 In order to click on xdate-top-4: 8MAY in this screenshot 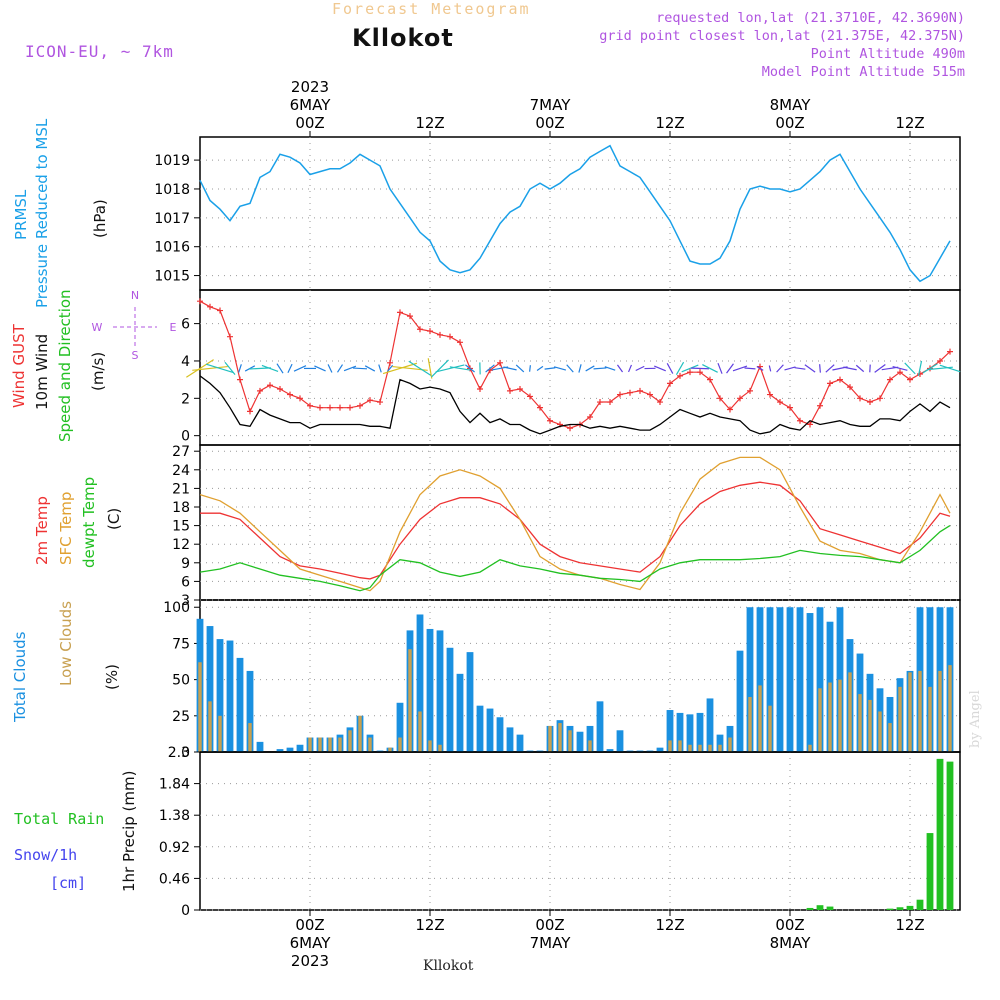, I will do `click(791, 105)`.